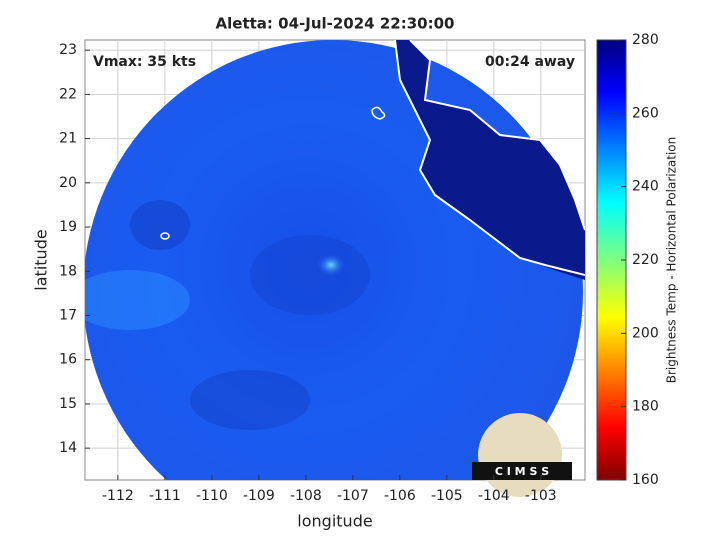  Describe the element at coordinates (68, 50) in the screenshot. I see `y-tick-label: 23` at that location.